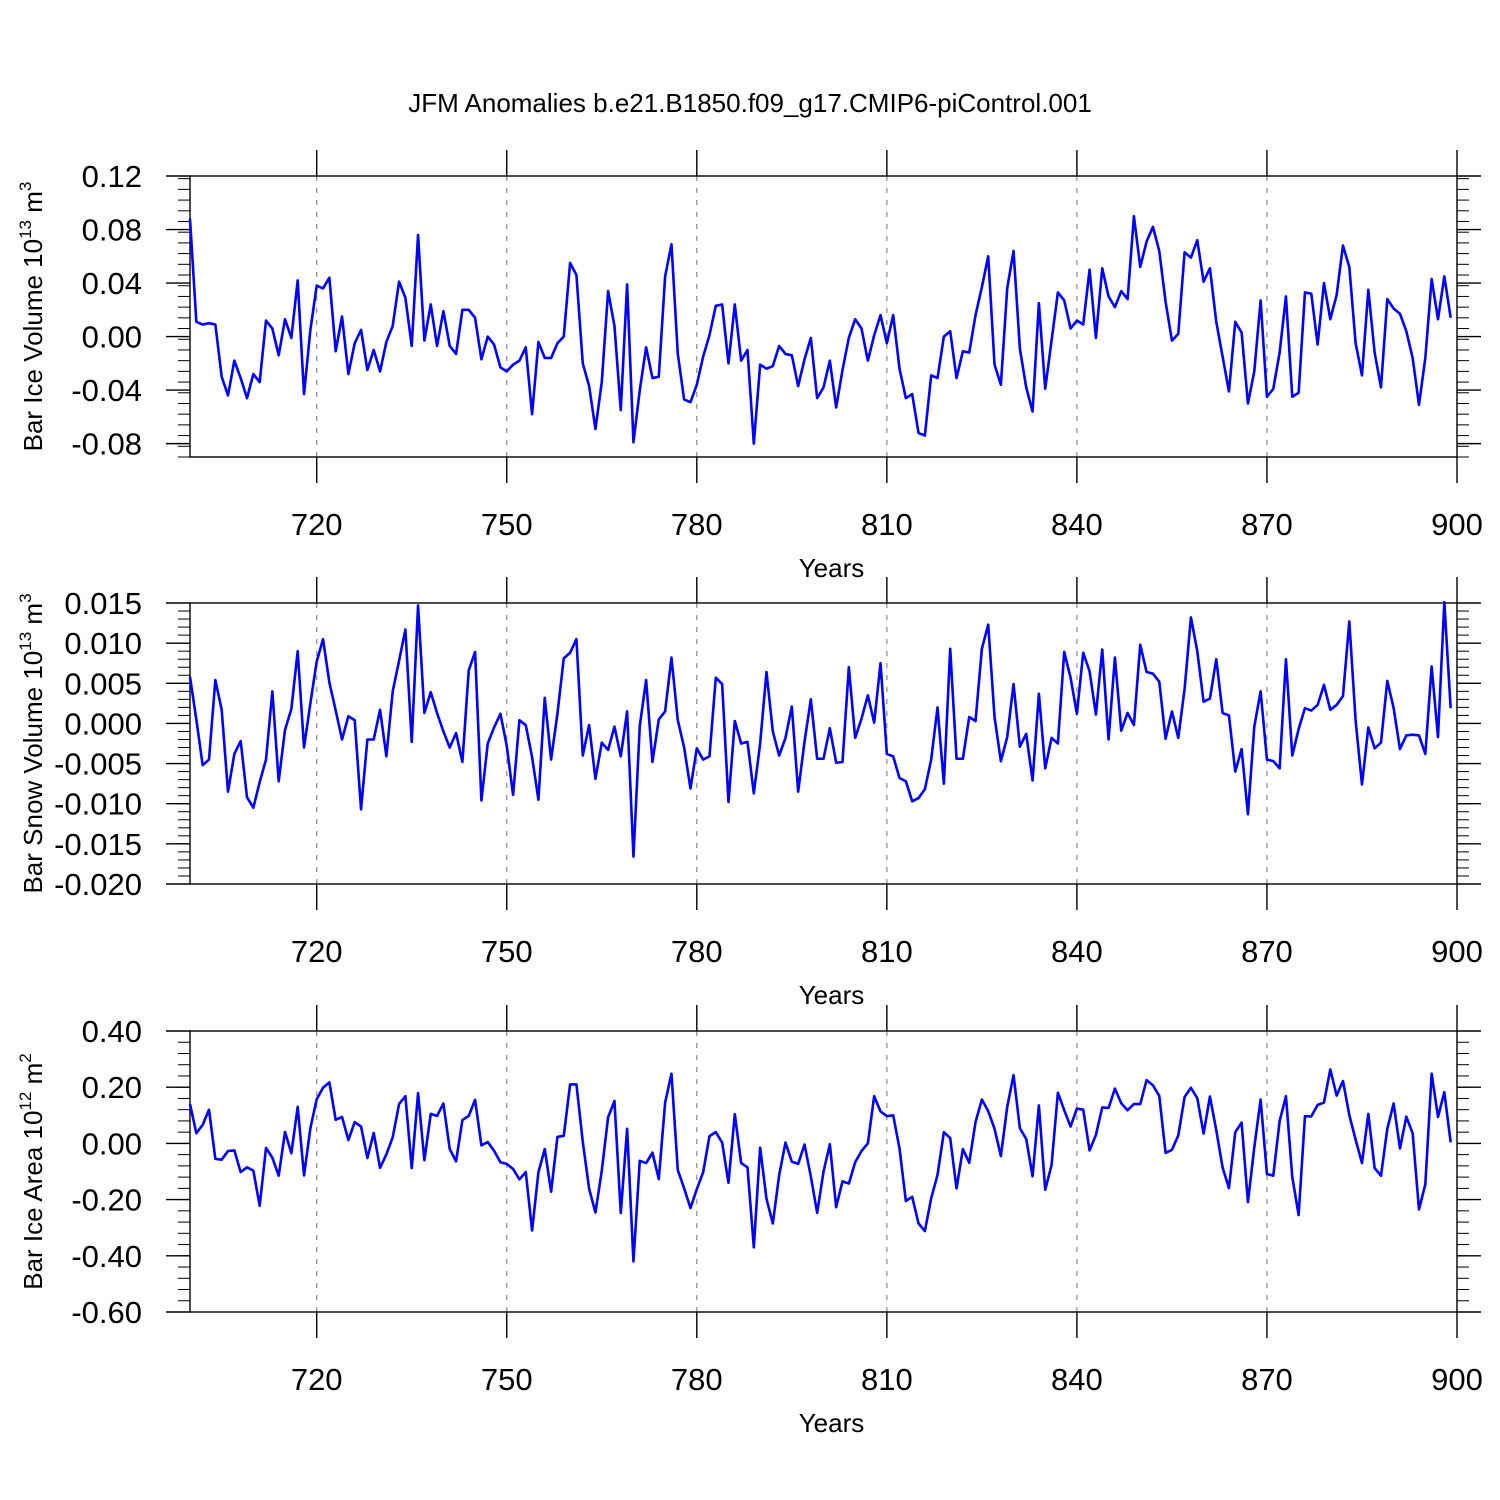  Describe the element at coordinates (112, 1031) in the screenshot. I see `y-tick-label: 0.40` at that location.